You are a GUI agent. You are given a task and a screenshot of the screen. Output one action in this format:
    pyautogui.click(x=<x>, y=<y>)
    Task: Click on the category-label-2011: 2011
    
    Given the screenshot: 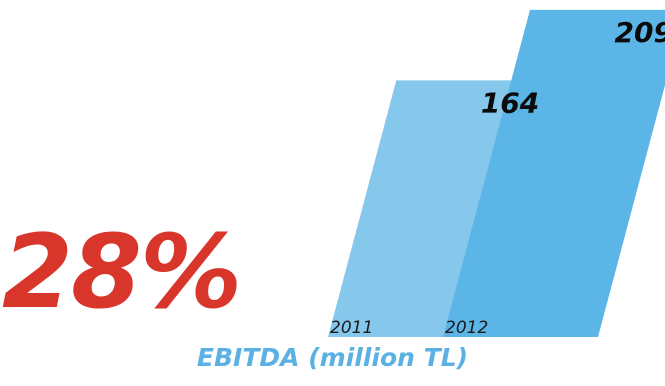 What is the action you would take?
    pyautogui.click(x=351, y=328)
    